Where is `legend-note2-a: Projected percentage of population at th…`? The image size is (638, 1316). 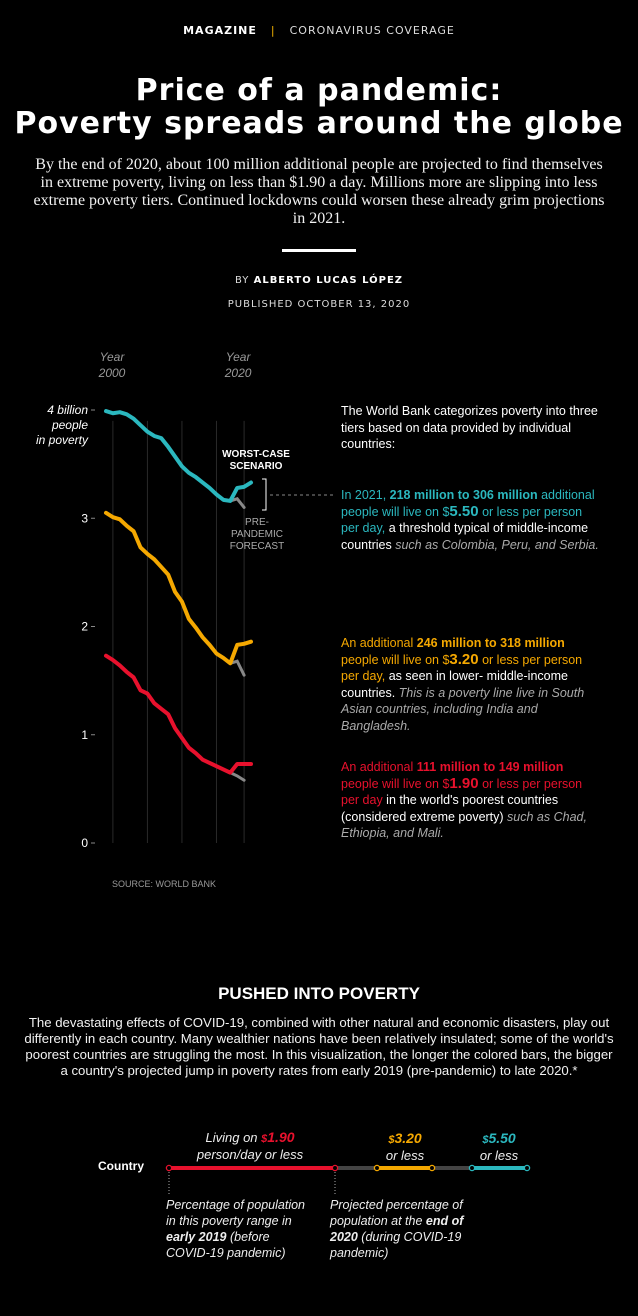 legend-note2-a: Projected percentage of population at th… is located at coordinates (396, 1213).